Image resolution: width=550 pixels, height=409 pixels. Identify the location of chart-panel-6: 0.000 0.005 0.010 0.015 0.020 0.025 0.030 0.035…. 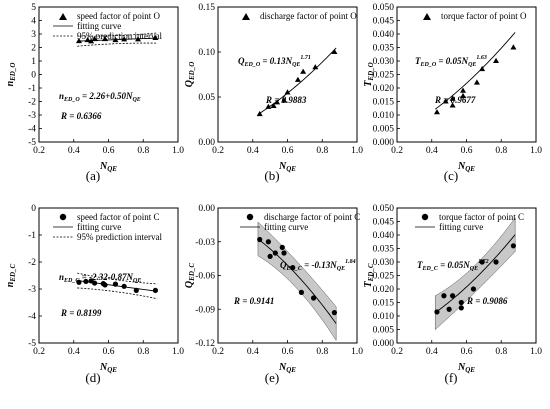
(452, 294).